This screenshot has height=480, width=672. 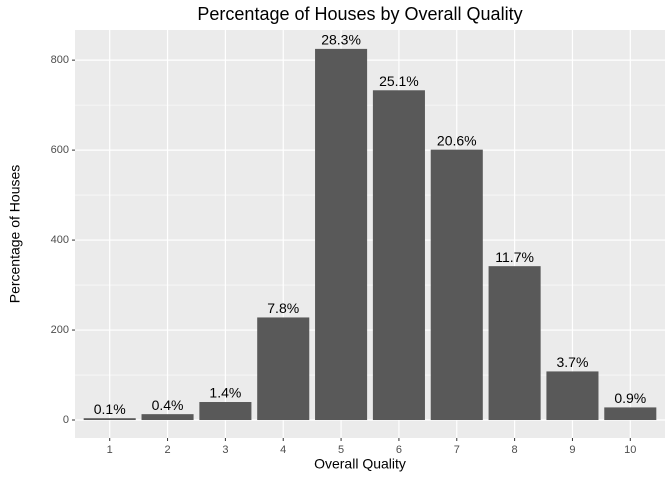 I want to click on x-tick-label: 6, so click(x=399, y=450).